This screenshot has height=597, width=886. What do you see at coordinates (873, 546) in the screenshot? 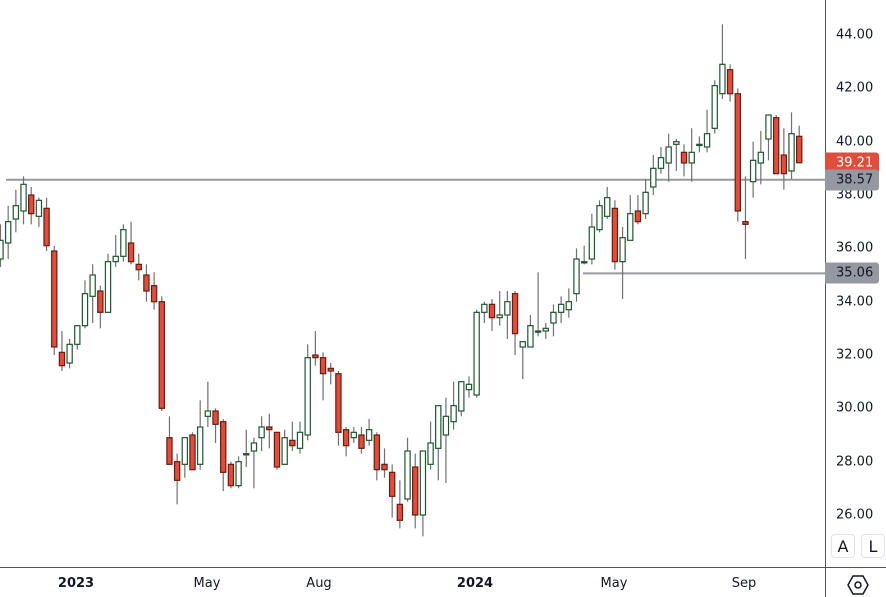
I see `log-scale-button: L` at bounding box center [873, 546].